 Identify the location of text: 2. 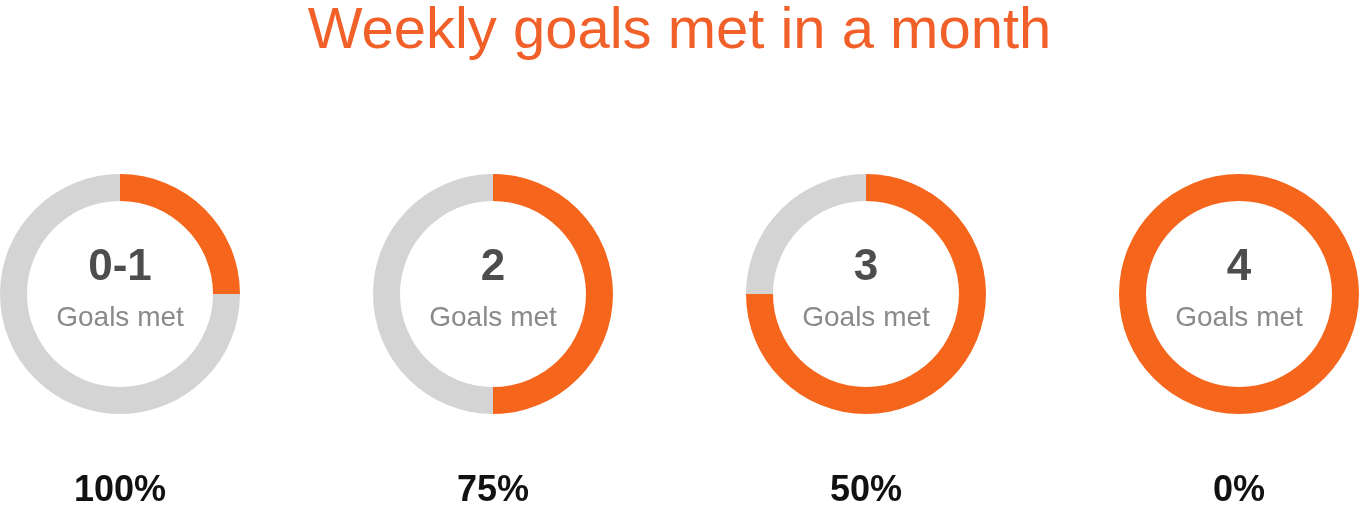
(493, 264).